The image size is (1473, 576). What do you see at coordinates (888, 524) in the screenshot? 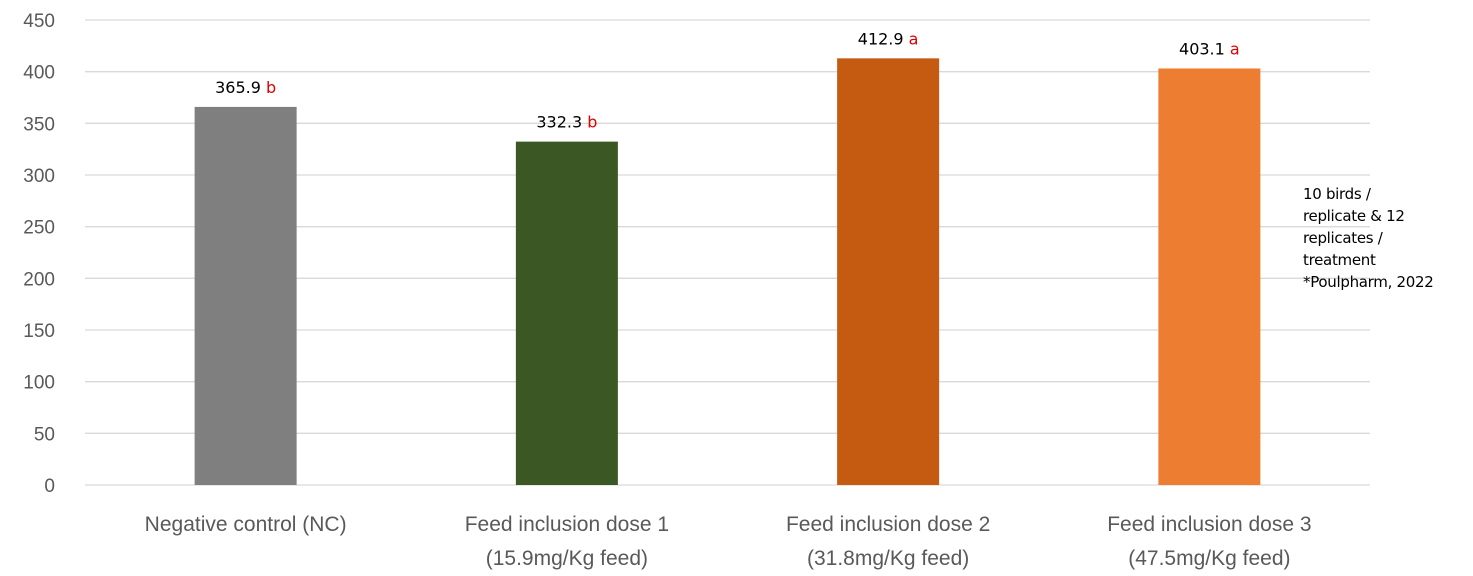
I see `category-label: Feed inclusion dose 2` at bounding box center [888, 524].